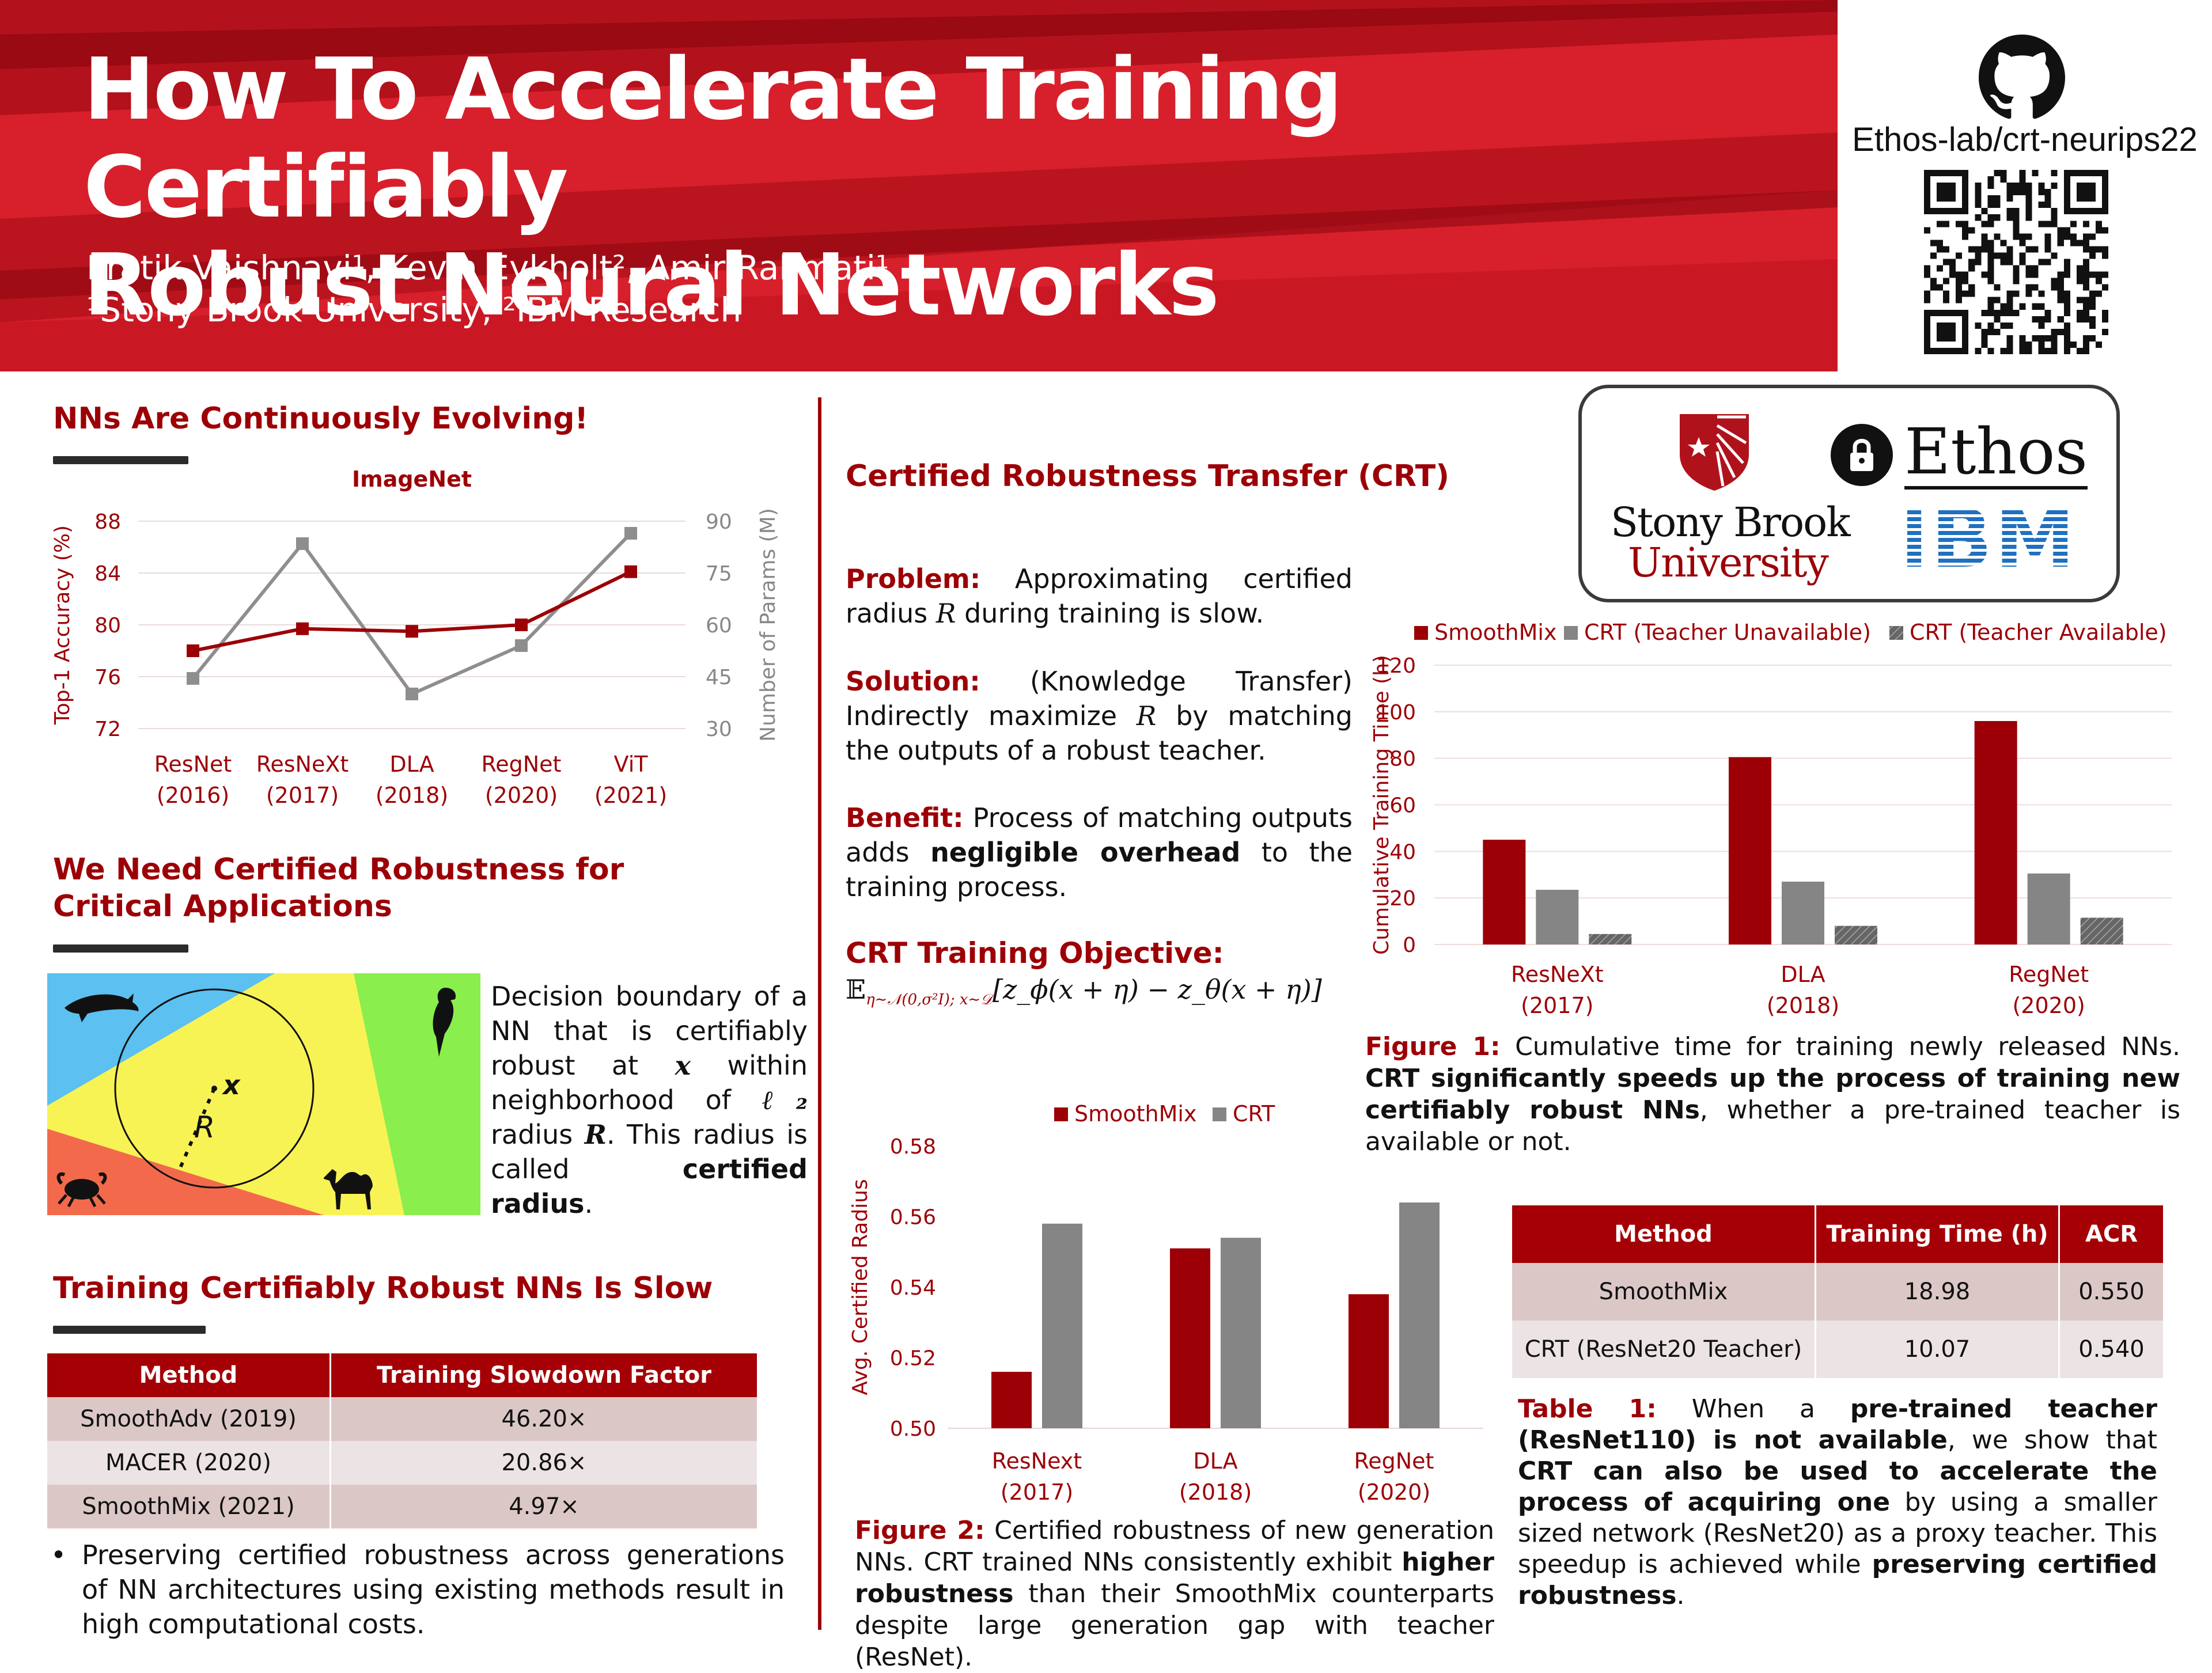 Image resolution: width=2212 pixels, height=1673 pixels. Describe the element at coordinates (1727, 632) in the screenshot. I see `legend-label: CRT (Teacher Unavailable)` at that location.